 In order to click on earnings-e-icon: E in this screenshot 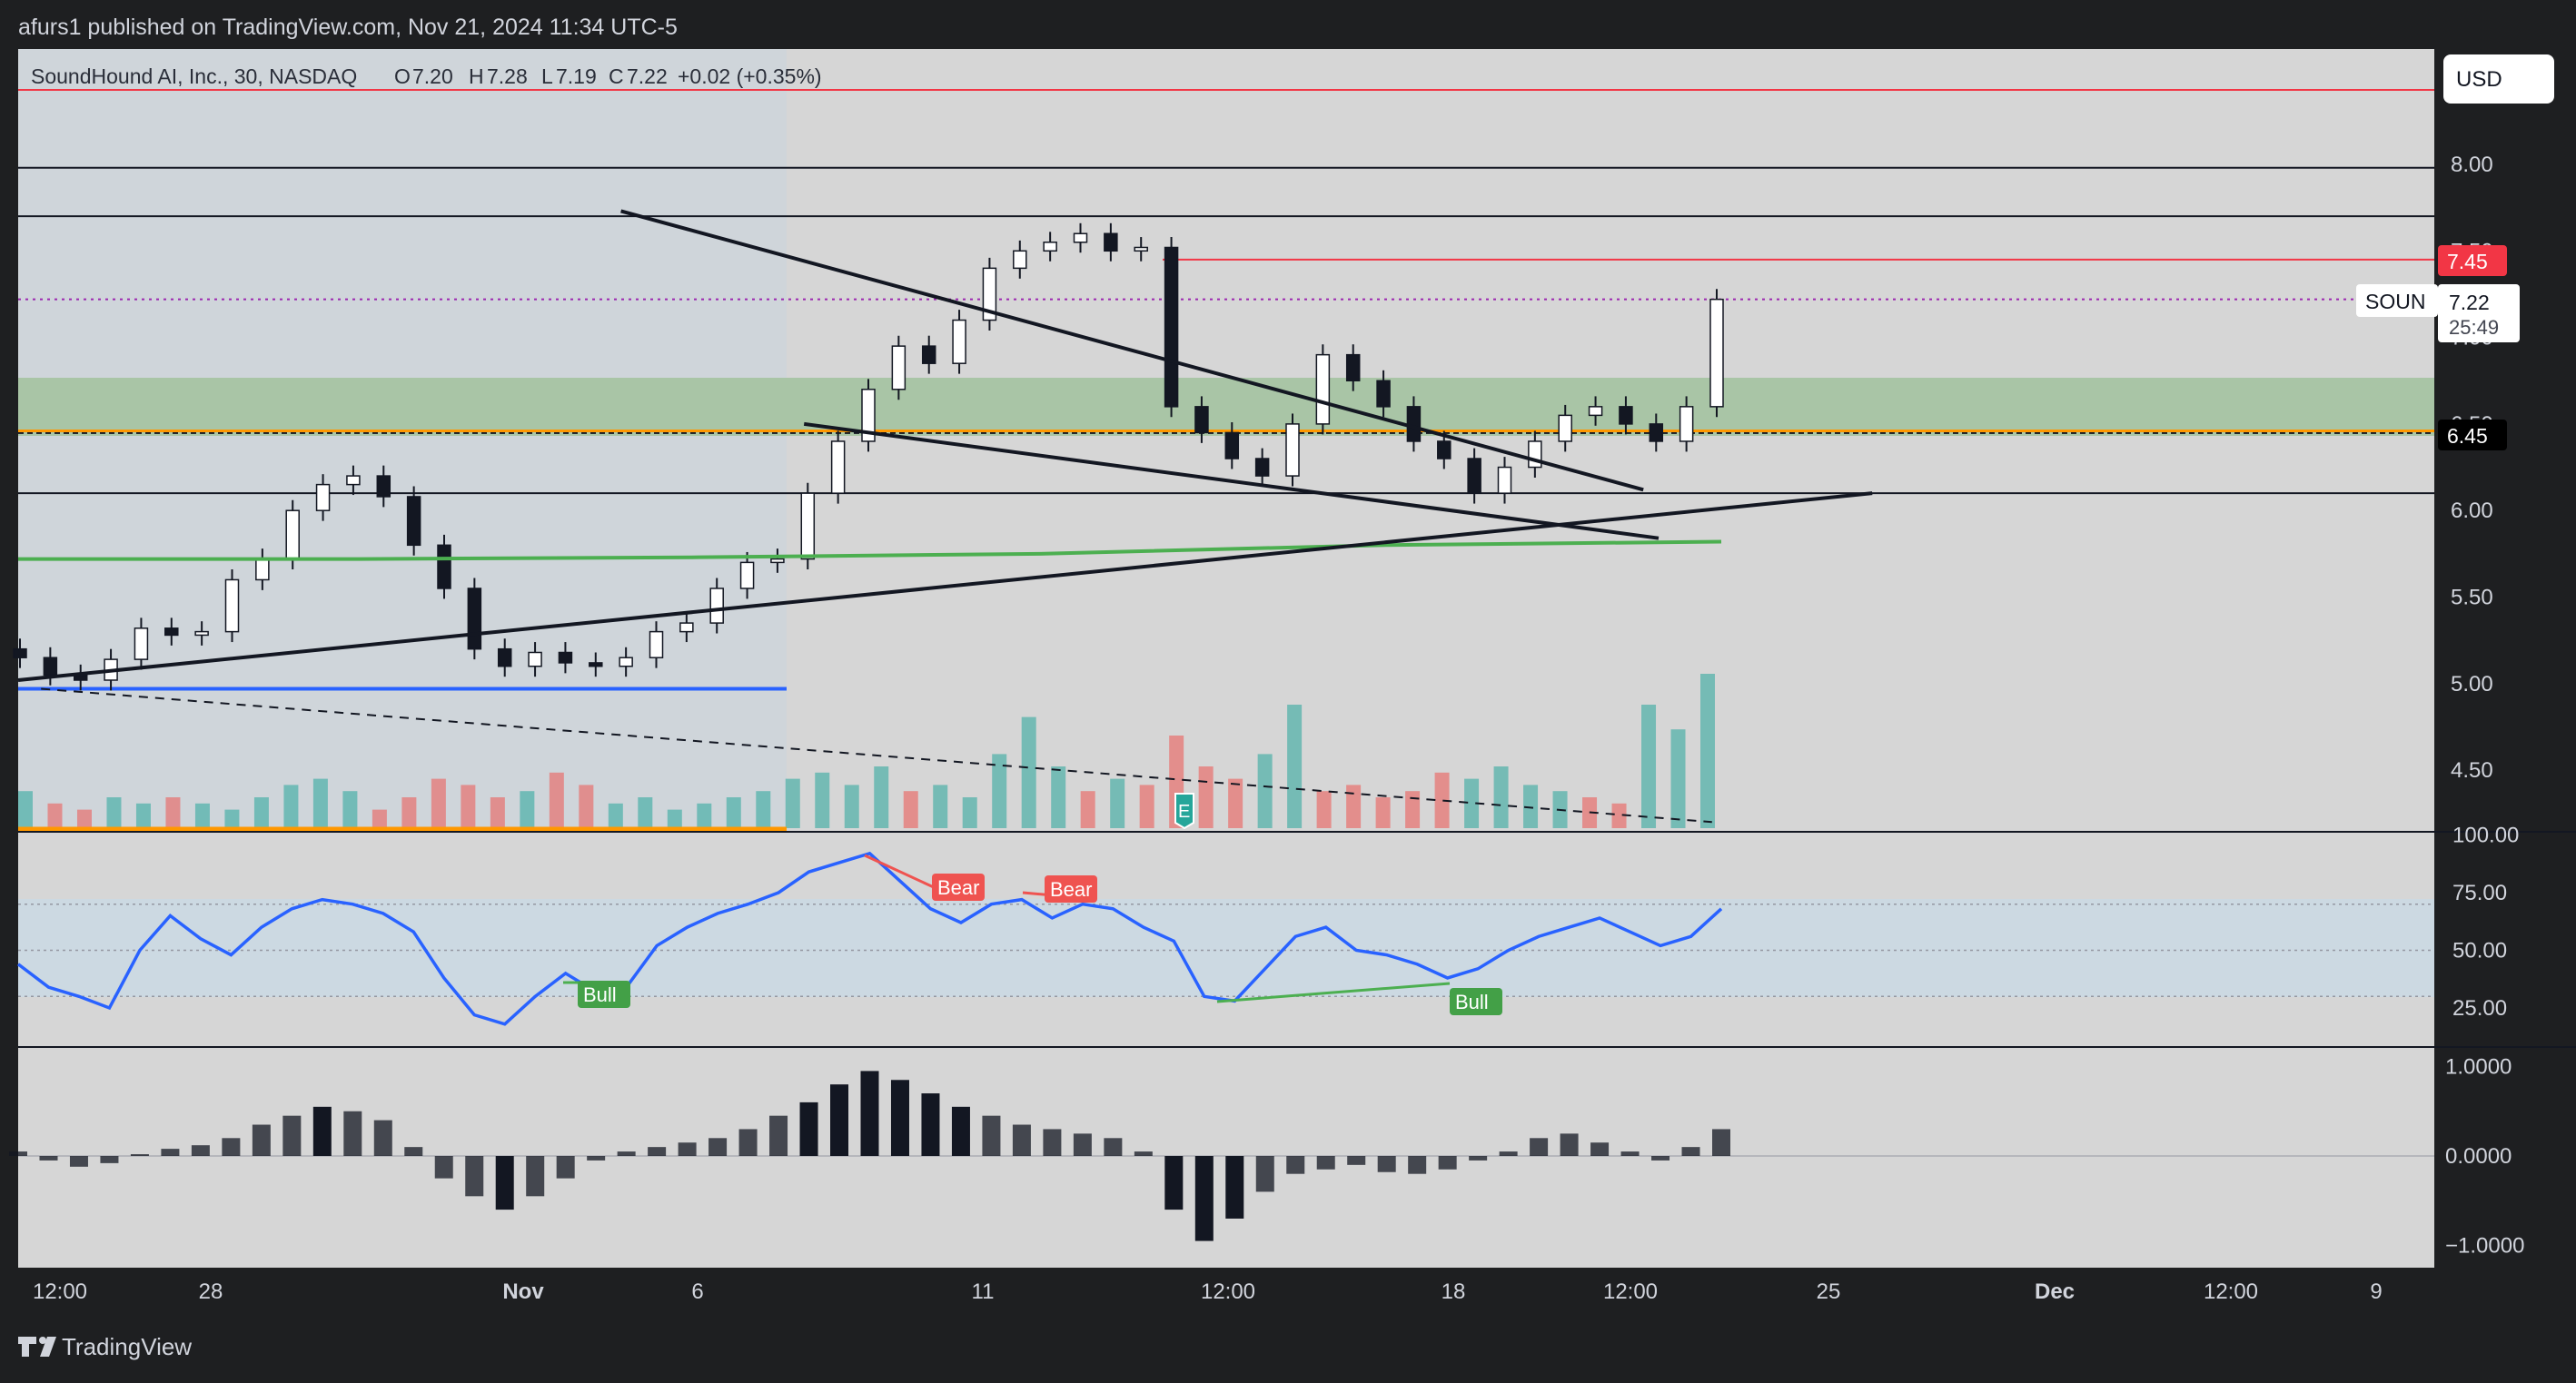, I will do `click(1184, 812)`.